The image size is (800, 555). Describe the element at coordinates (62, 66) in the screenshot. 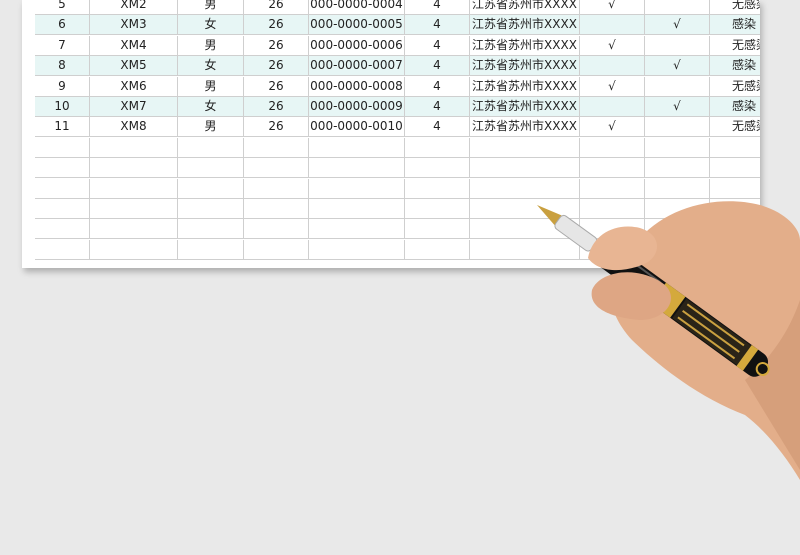

I see `table-cell: 8` at that location.